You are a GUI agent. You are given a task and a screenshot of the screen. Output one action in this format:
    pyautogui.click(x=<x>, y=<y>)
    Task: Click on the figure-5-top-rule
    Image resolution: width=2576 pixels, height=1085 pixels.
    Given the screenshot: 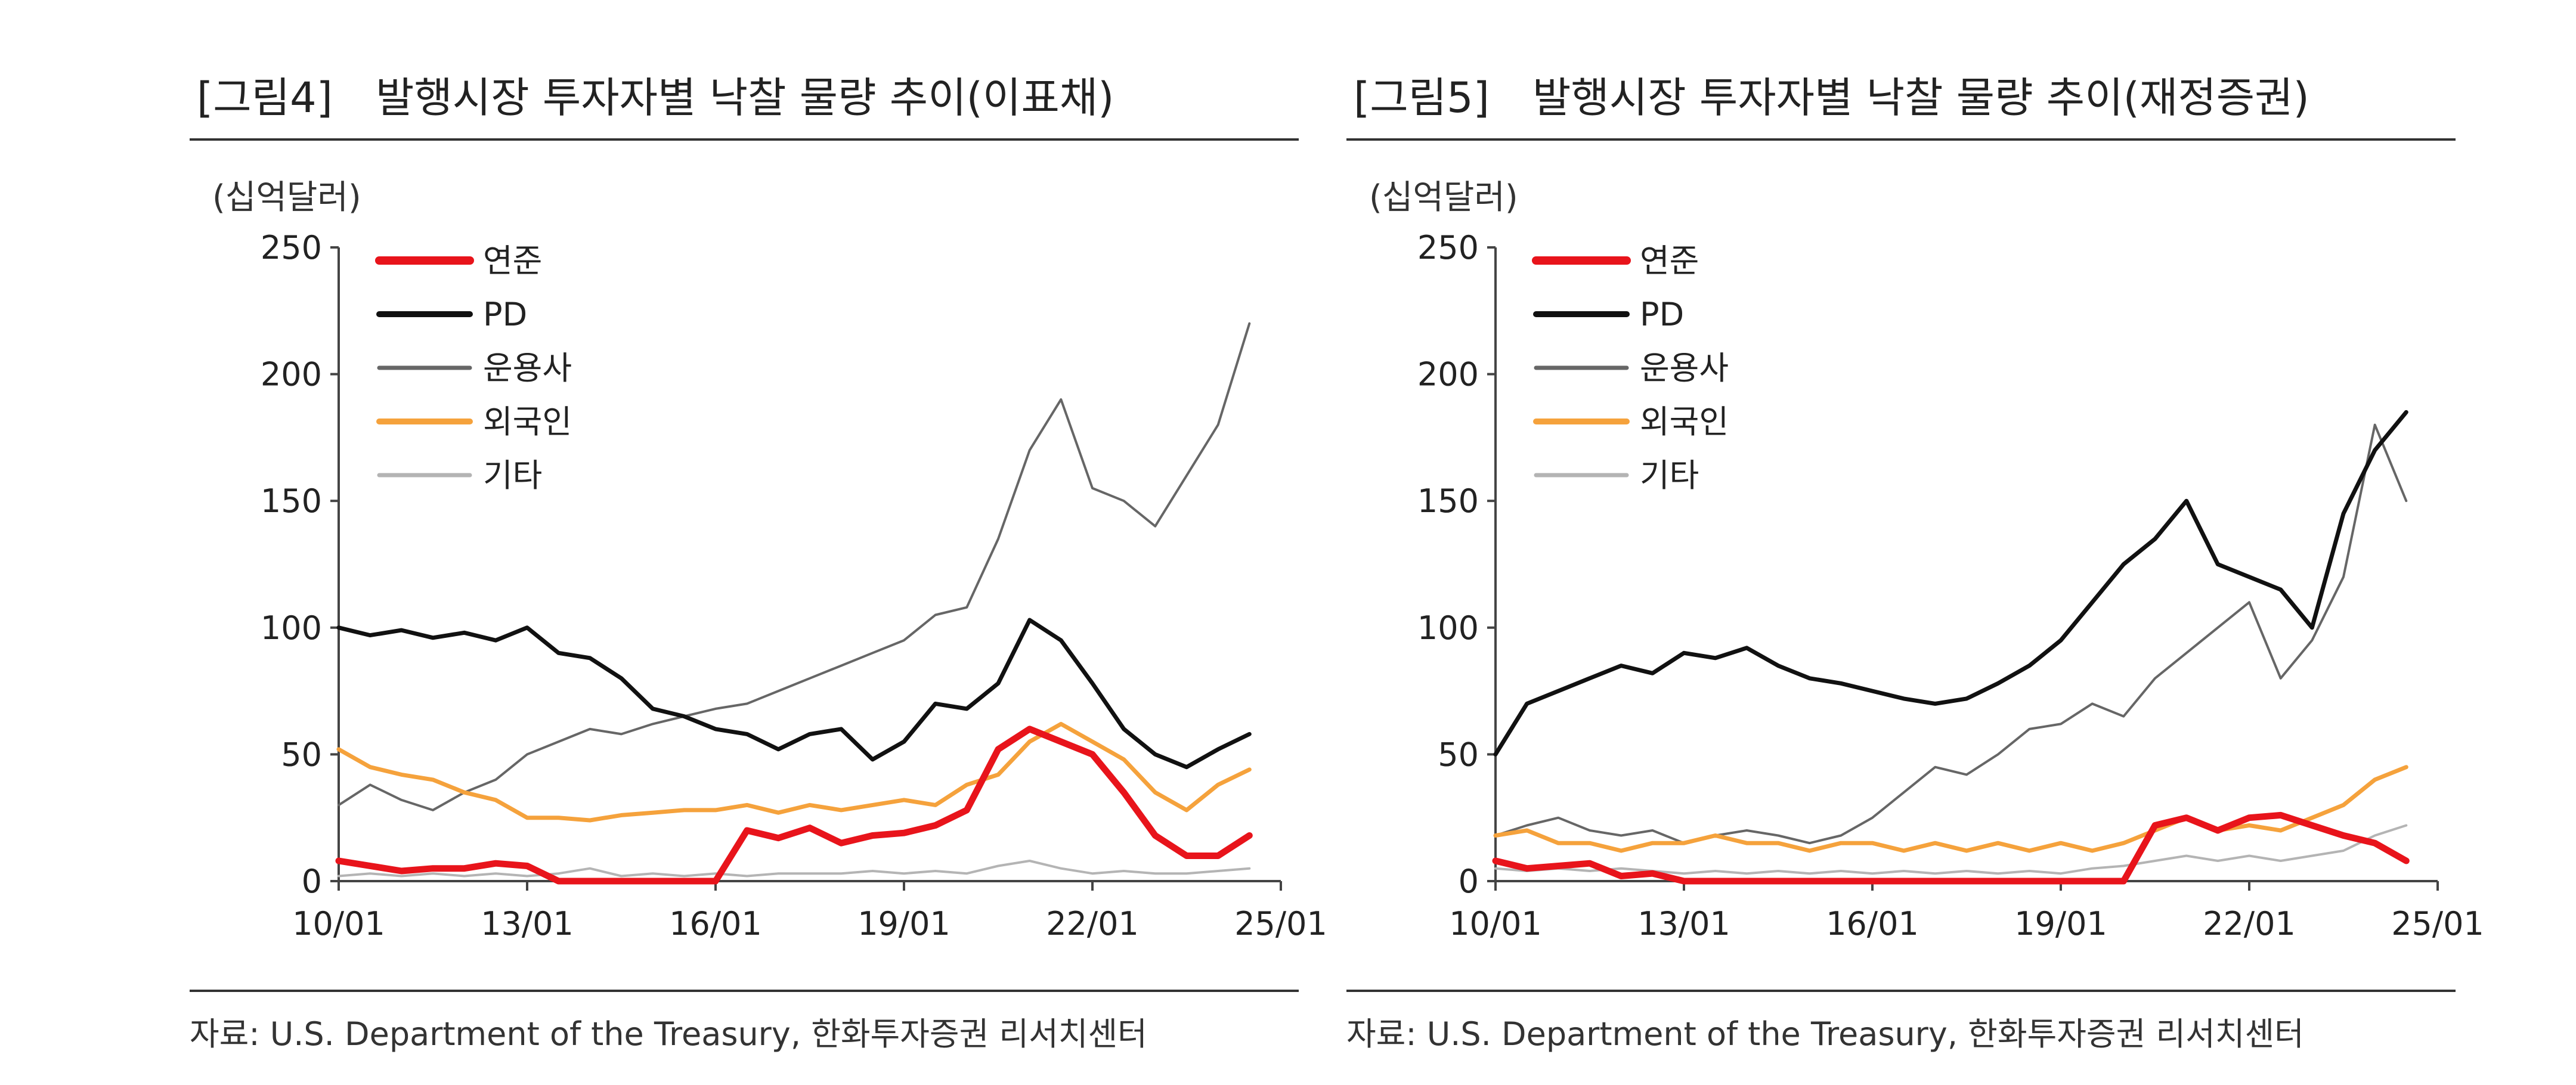 What is the action you would take?
    pyautogui.click(x=1901, y=139)
    